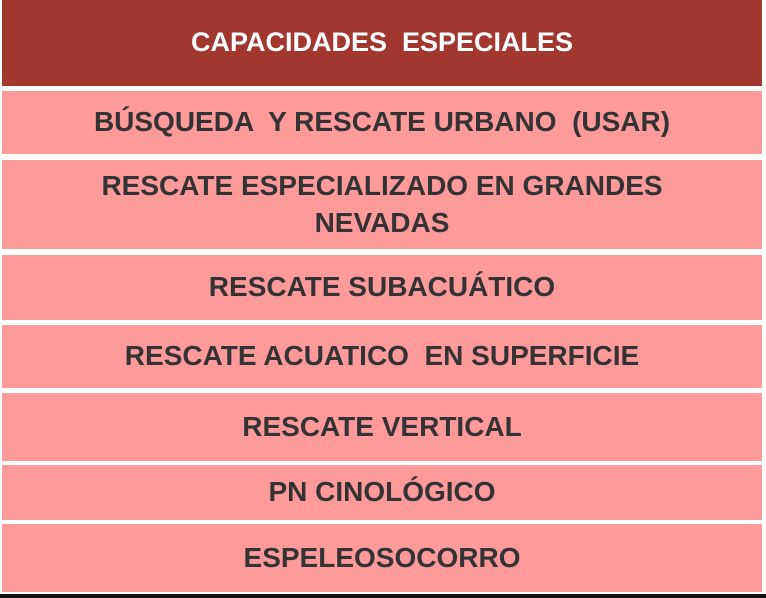 This screenshot has height=598, width=766. I want to click on row-label: ESPELEOSOCORRO, so click(382, 557).